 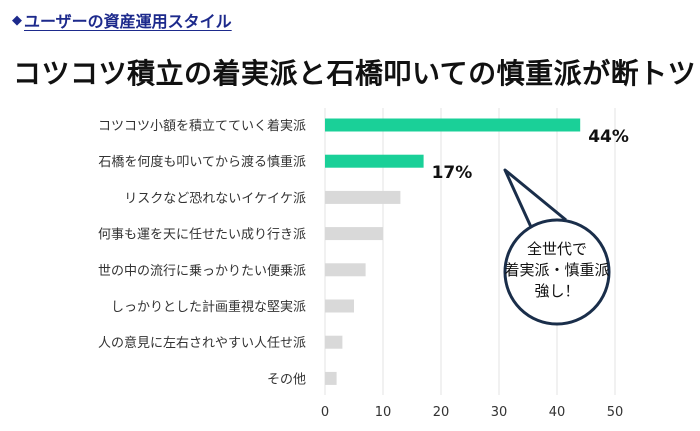 I want to click on category-label: 世の中の流行に乗っかりたい便乗派, so click(x=202, y=271).